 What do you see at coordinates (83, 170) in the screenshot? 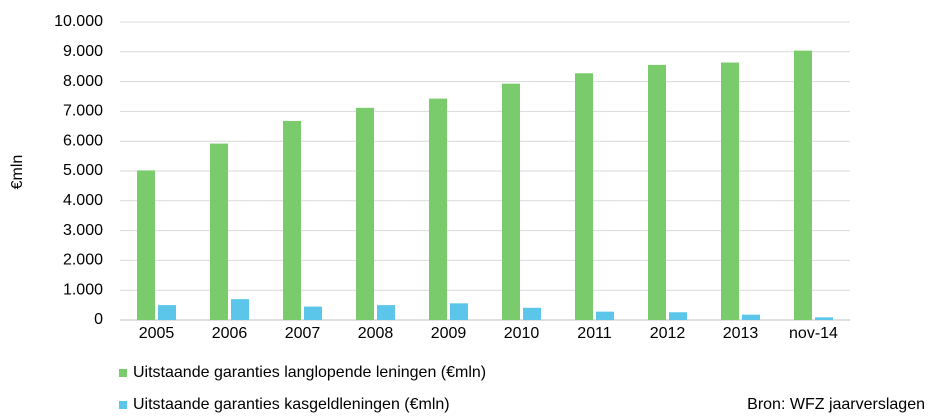
I see `y-tick-label: 5.000` at bounding box center [83, 170].